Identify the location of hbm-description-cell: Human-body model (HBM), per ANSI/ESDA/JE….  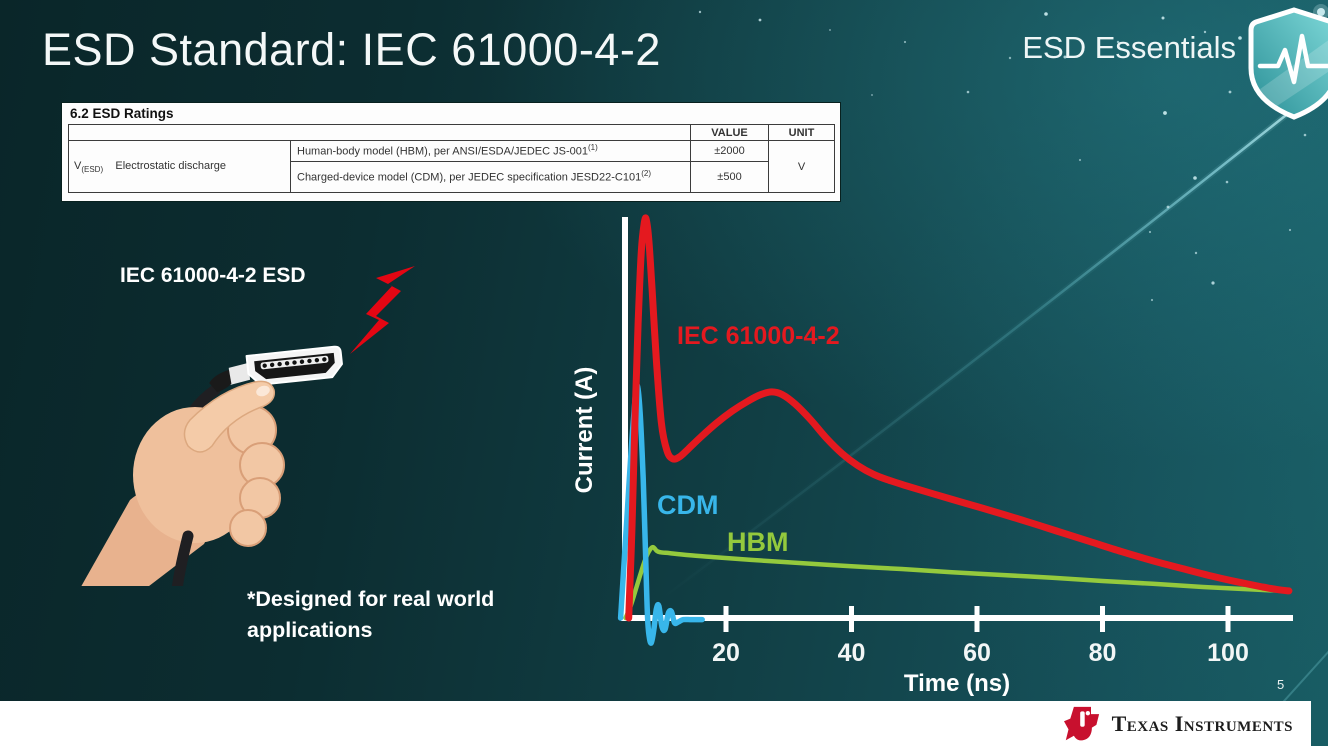
(490, 151).